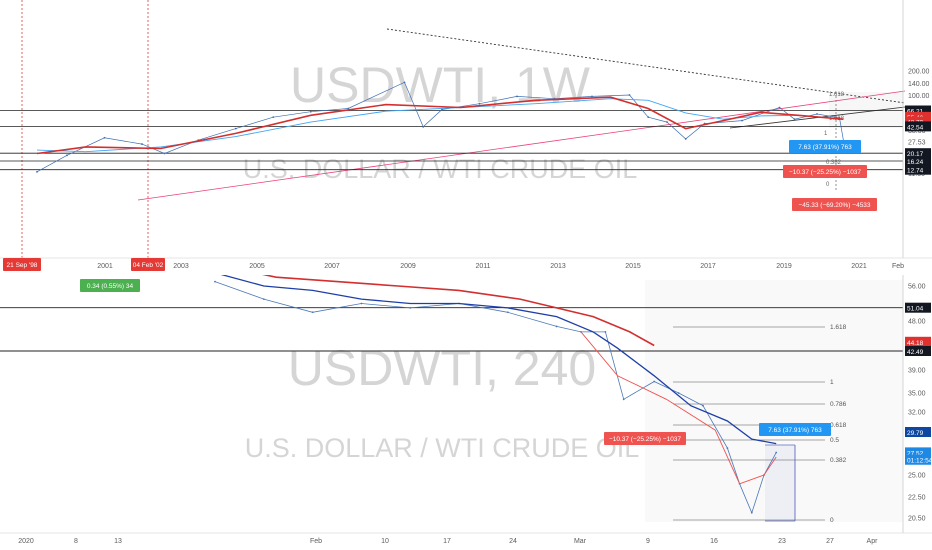 This screenshot has width=932, height=550. Describe the element at coordinates (580, 541) in the screenshot. I see `bottom-date-tick-7: Mar` at that location.